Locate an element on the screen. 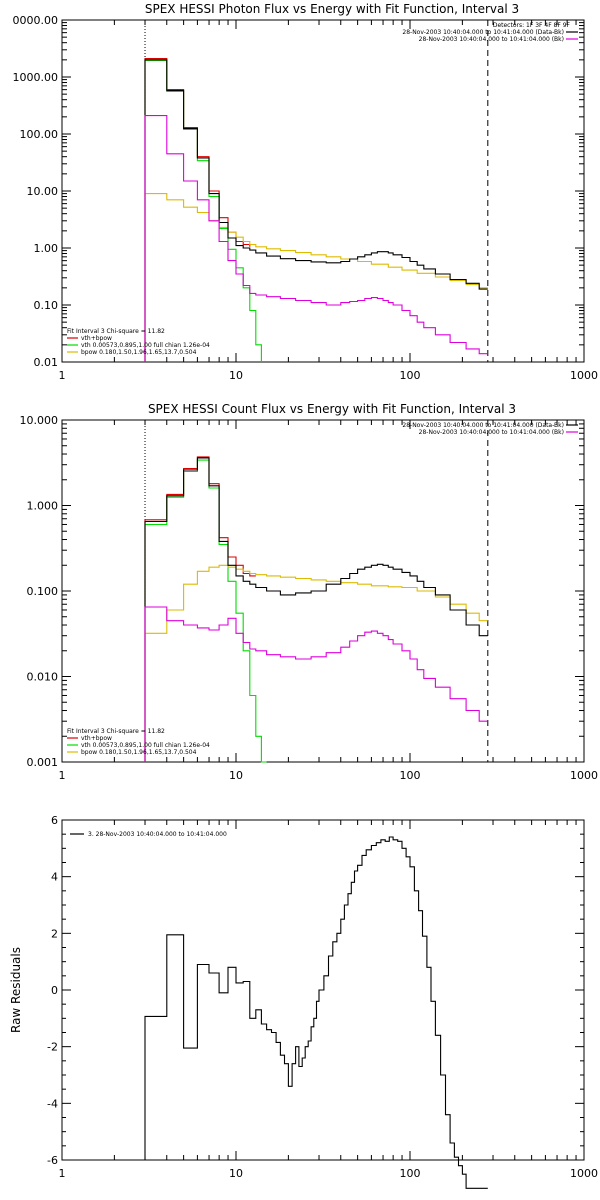 This screenshot has width=600, height=1200. y-tick-label: 10.000 is located at coordinates (39, 420).